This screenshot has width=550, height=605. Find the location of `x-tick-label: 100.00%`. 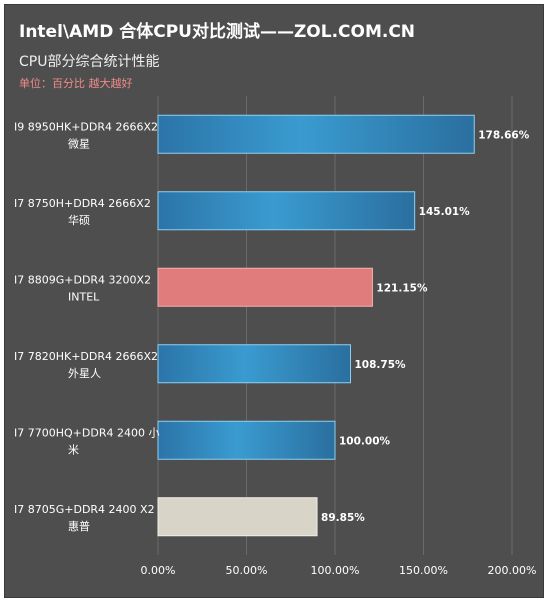

x-tick-label: 100.00% is located at coordinates (335, 570).